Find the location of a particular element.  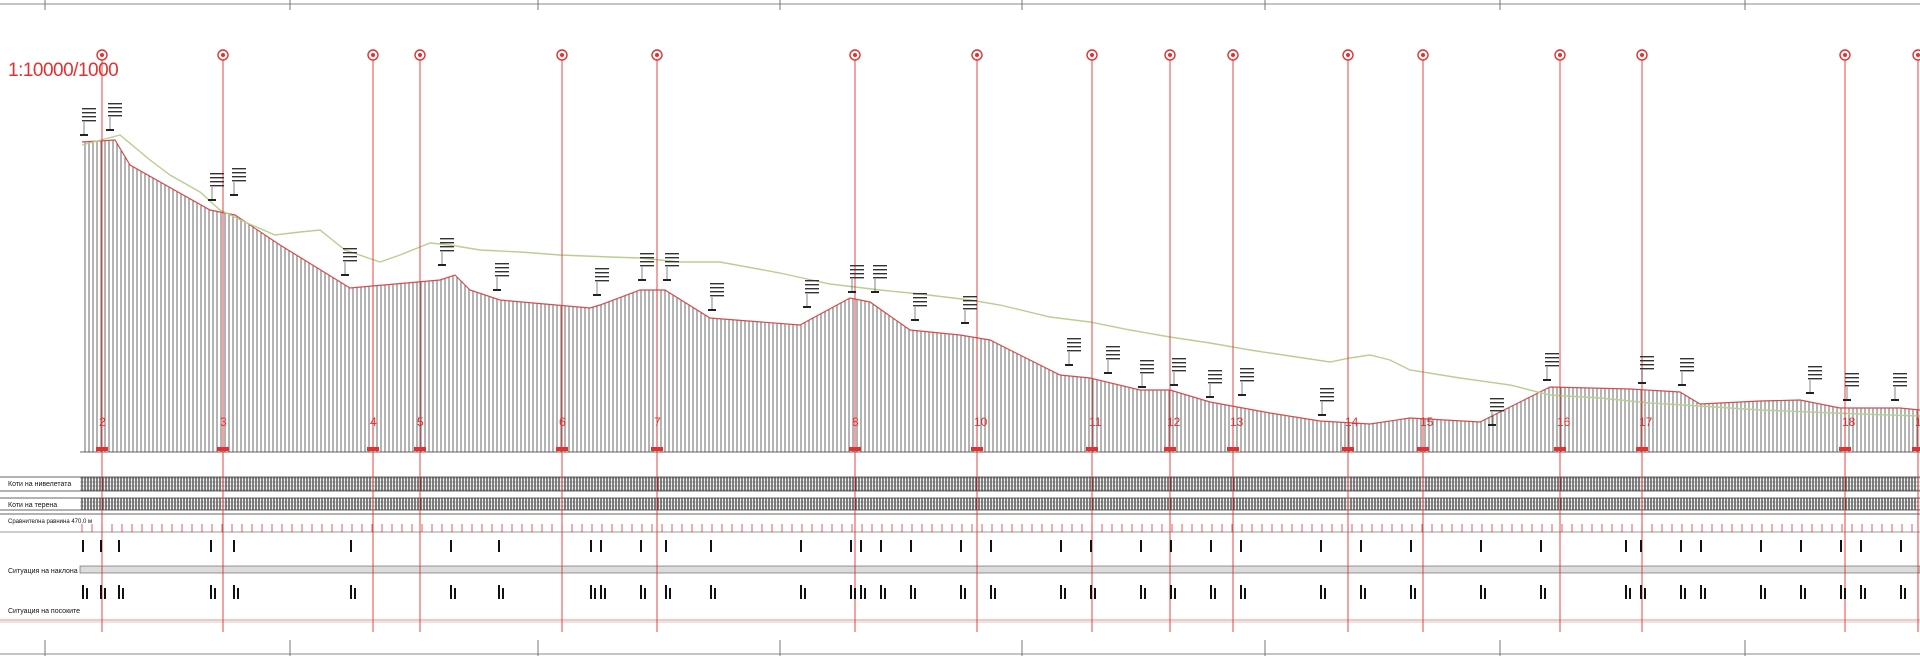

station-marker-4: 4 is located at coordinates (373, 340).